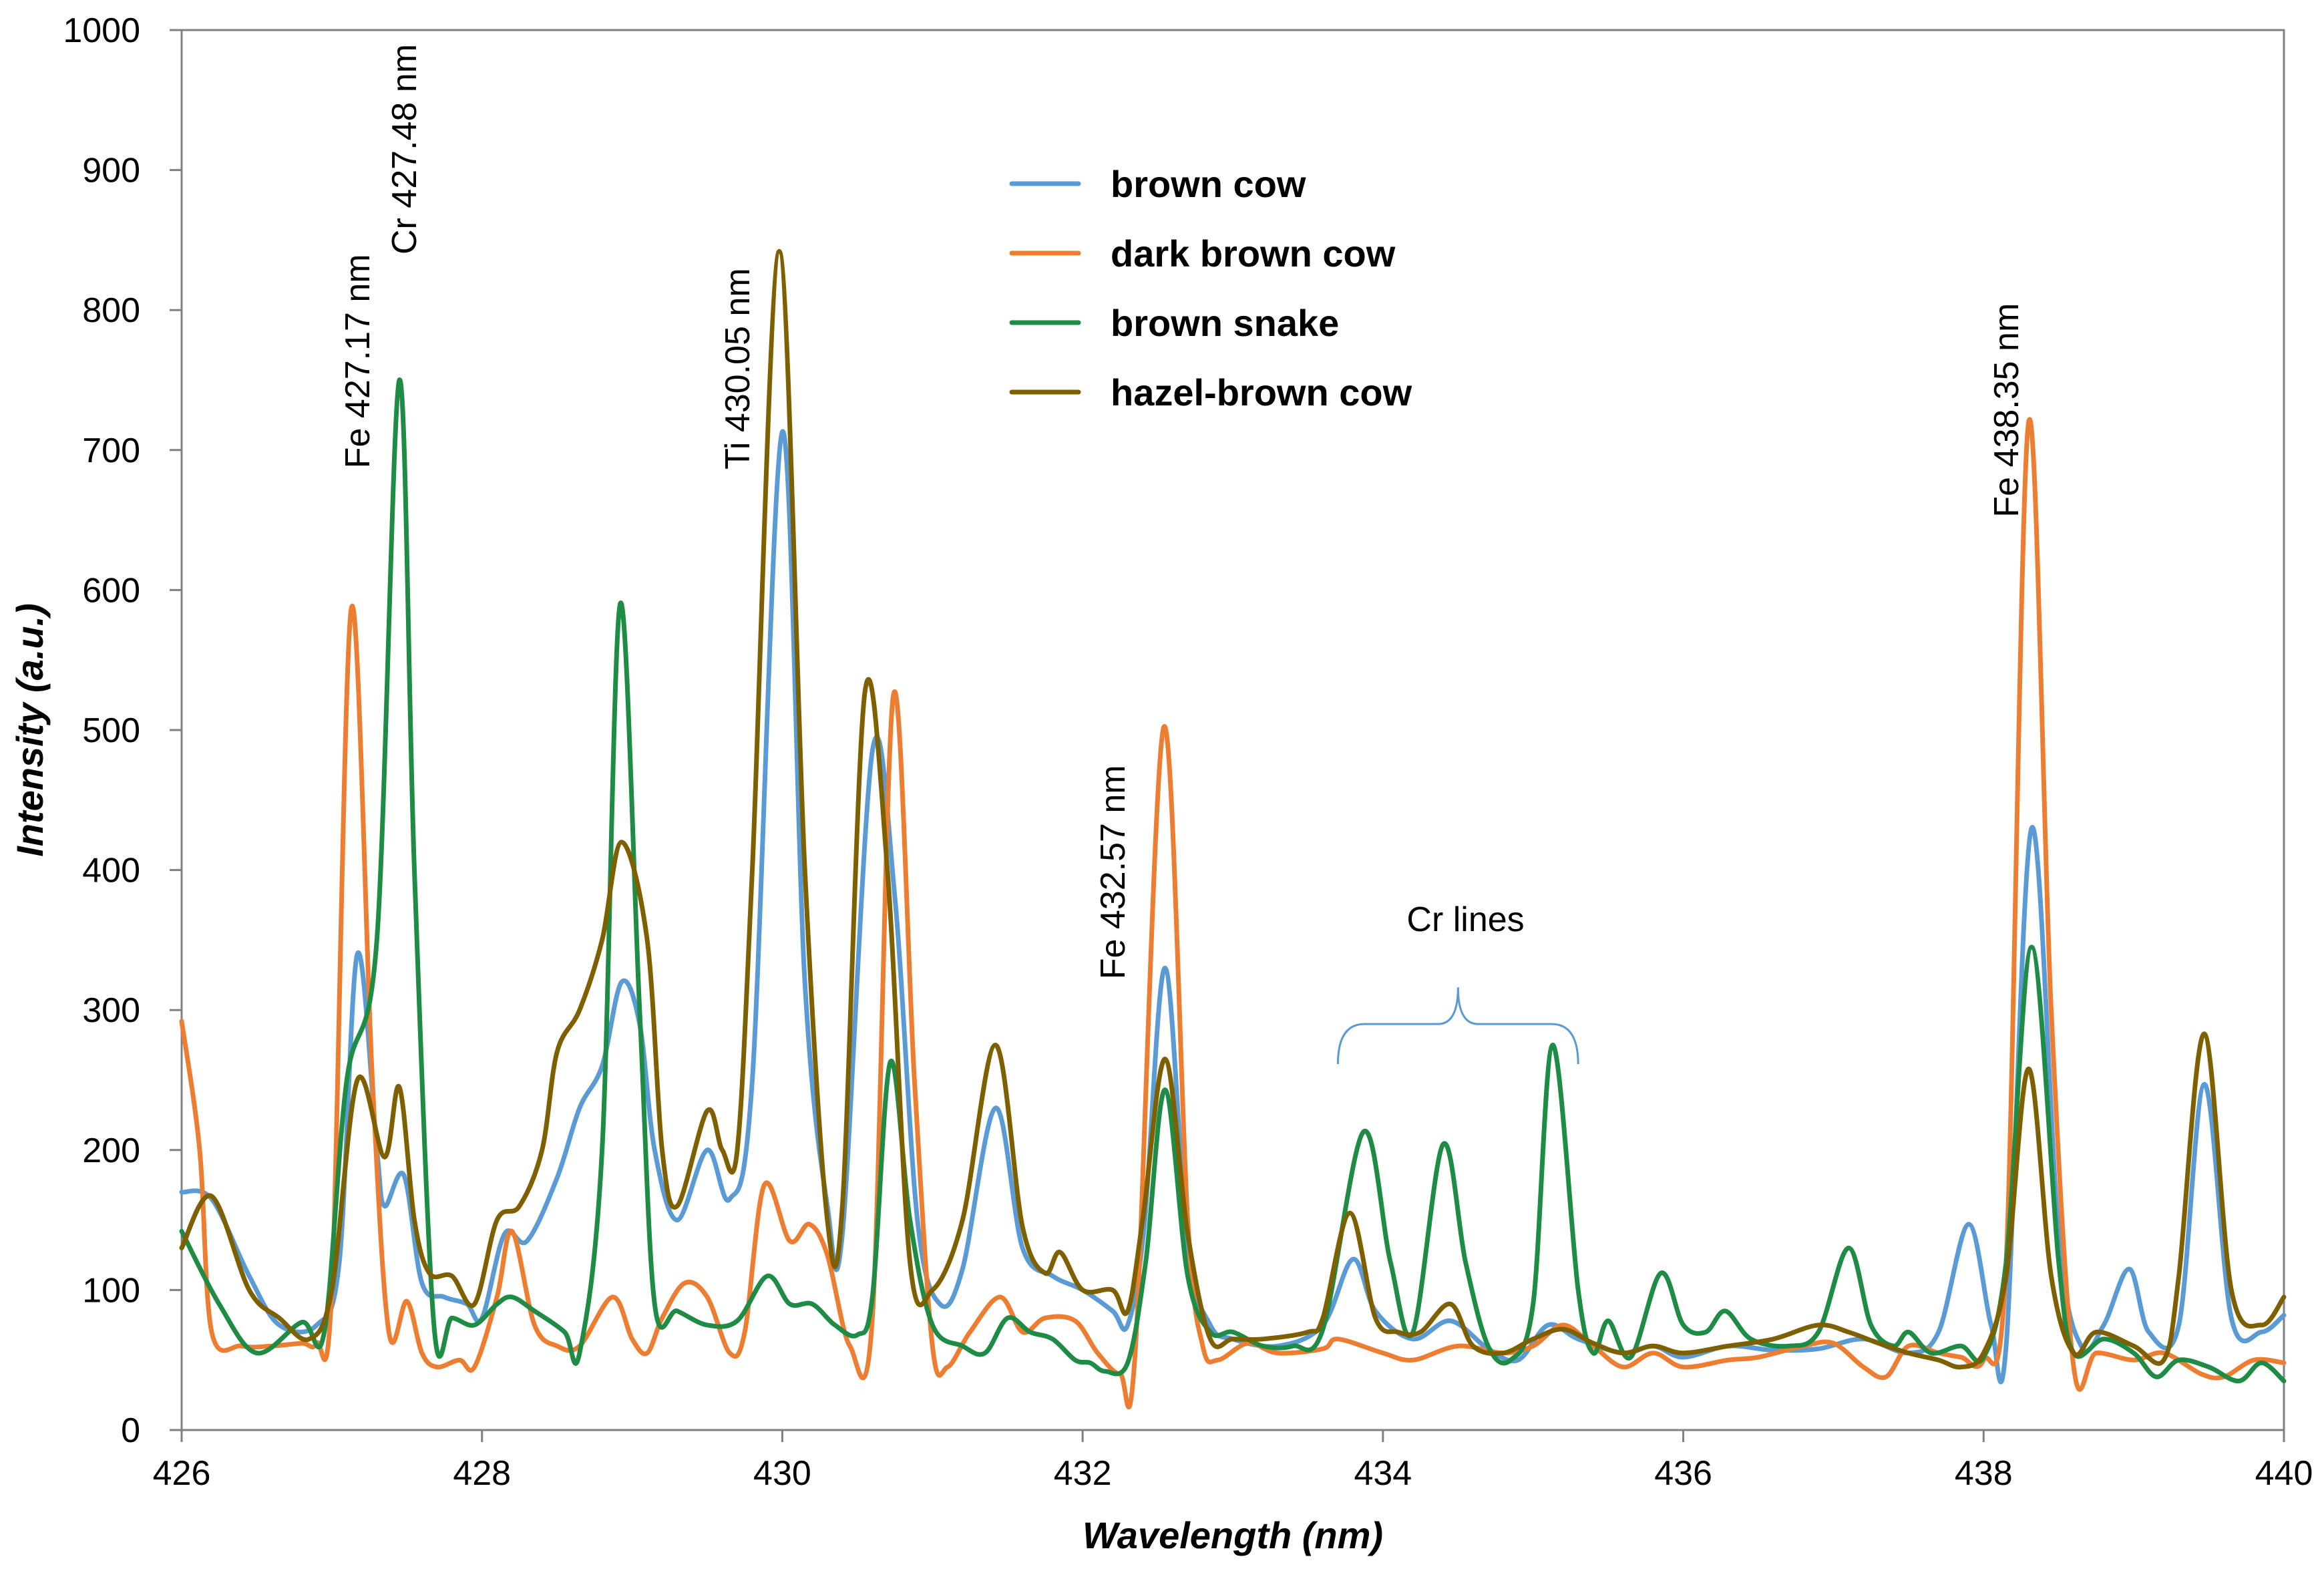 This screenshot has width=2324, height=1589. What do you see at coordinates (1083, 1473) in the screenshot?
I see `x-tick-label: 432` at bounding box center [1083, 1473].